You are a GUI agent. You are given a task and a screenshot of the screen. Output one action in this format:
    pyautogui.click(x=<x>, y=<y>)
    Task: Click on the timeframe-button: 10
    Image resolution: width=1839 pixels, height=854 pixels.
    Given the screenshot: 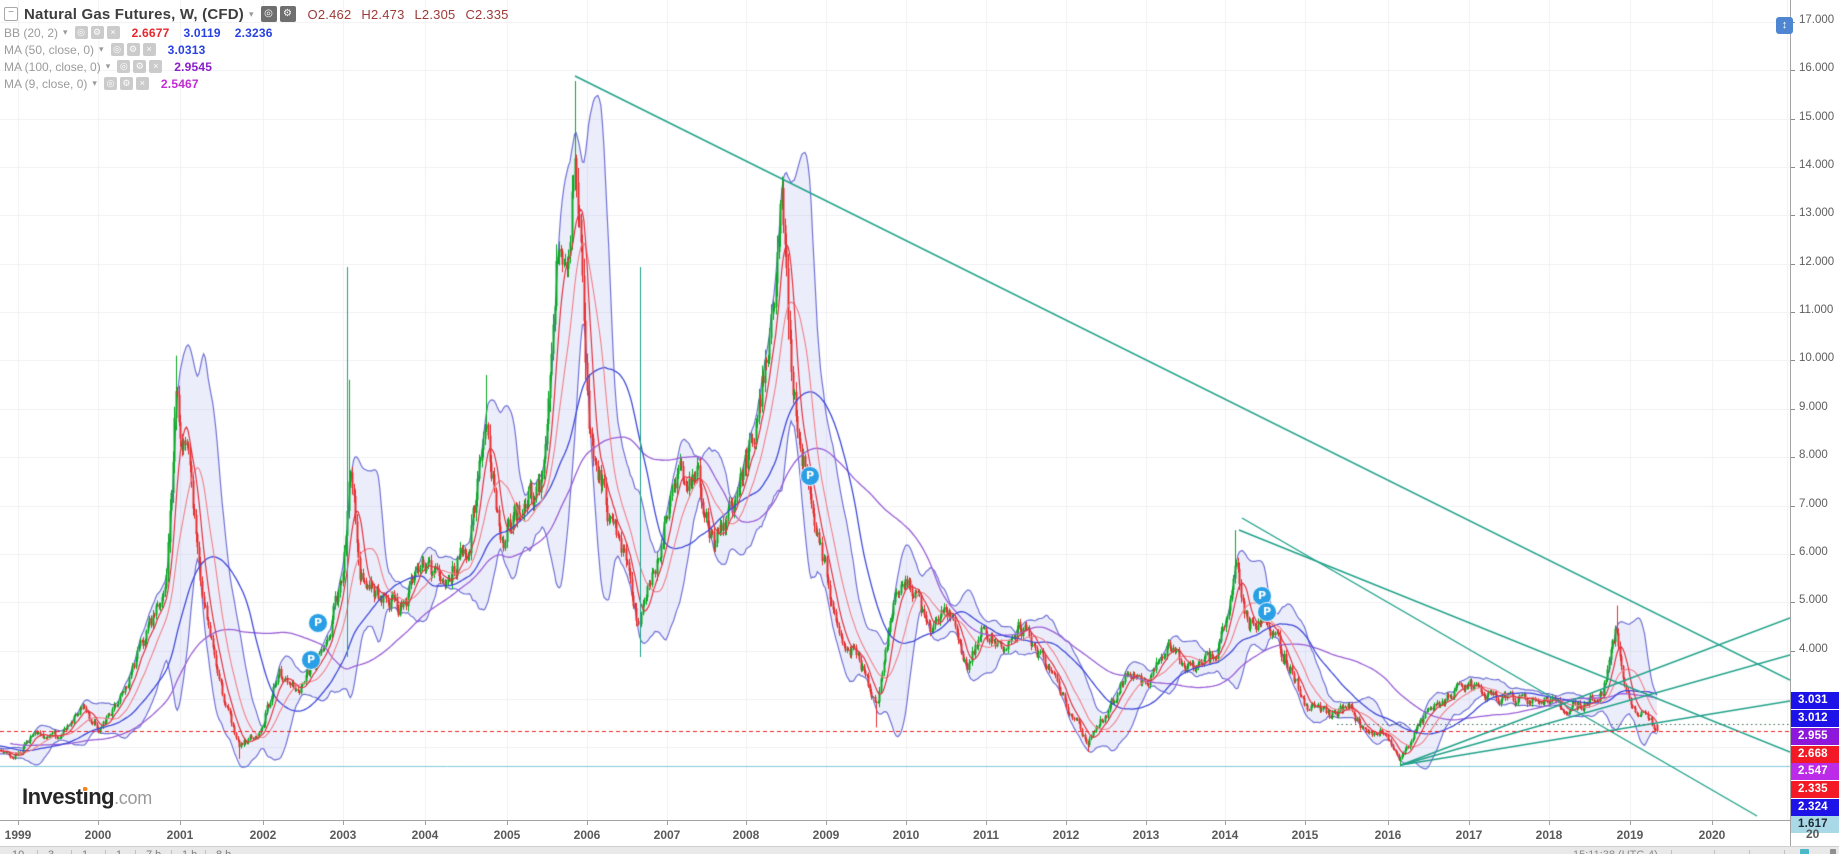 What is the action you would take?
    pyautogui.click(x=18, y=851)
    